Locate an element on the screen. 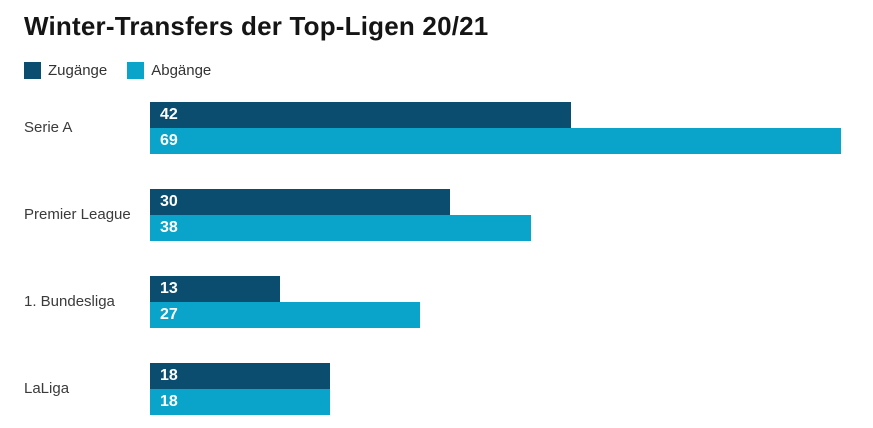 The width and height of the screenshot is (873, 428). bar-abgaenge: 69 is located at coordinates (495, 141).